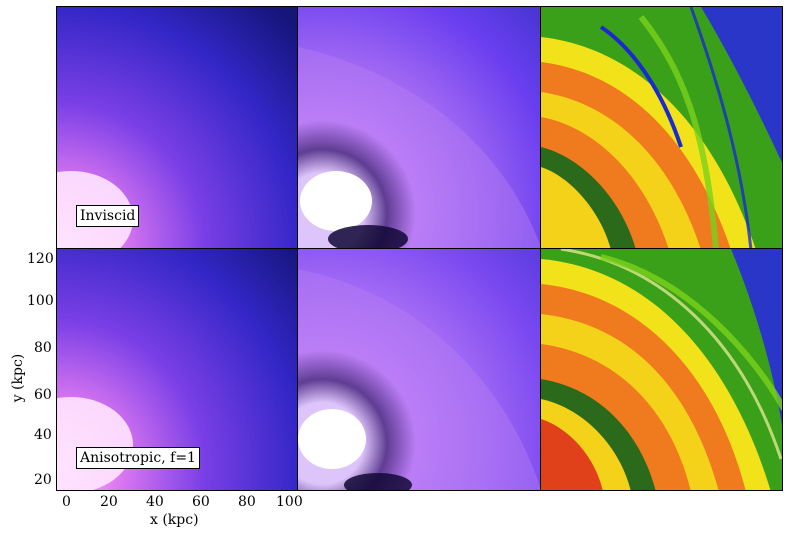 The image size is (789, 536). What do you see at coordinates (289, 502) in the screenshot?
I see `x-tick-label: 100` at bounding box center [289, 502].